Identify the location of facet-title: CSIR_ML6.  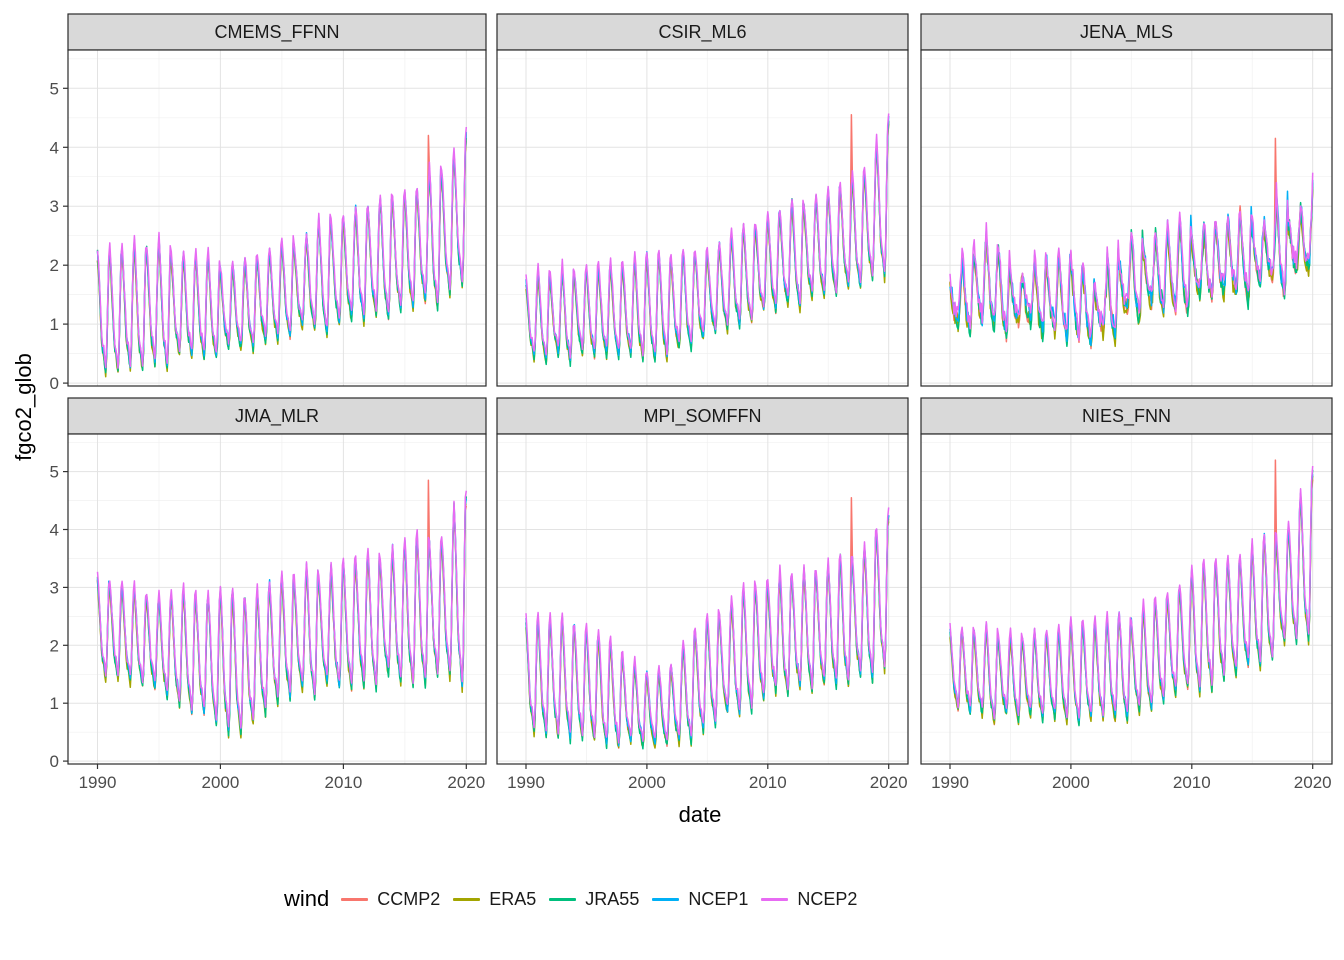
(702, 32).